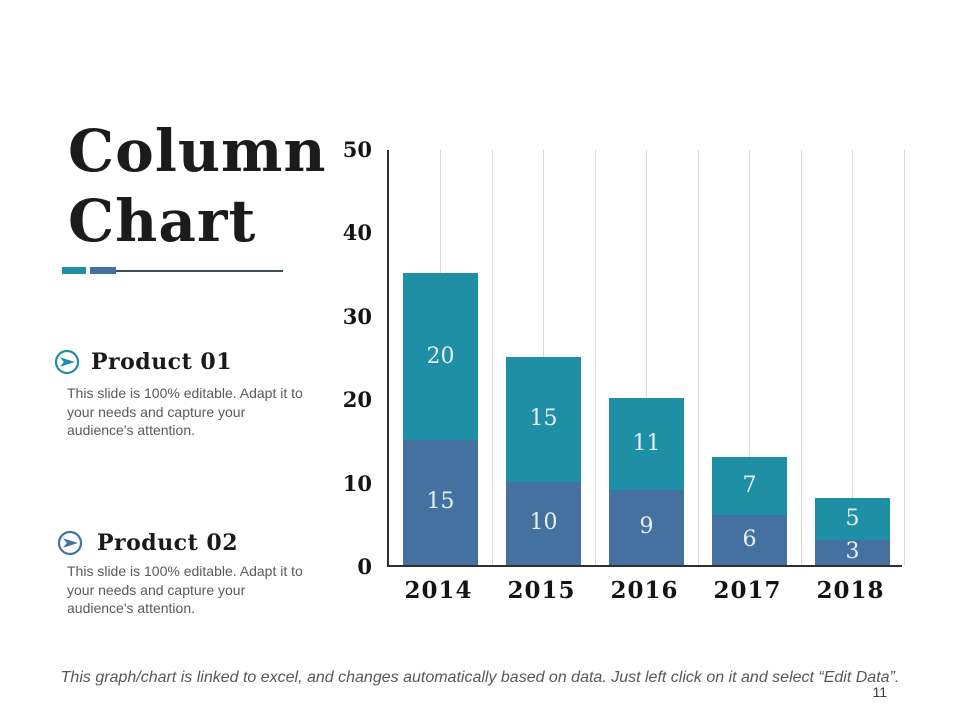 Image resolution: width=960 pixels, height=720 pixels. I want to click on bar-value-label: 6, so click(749, 539).